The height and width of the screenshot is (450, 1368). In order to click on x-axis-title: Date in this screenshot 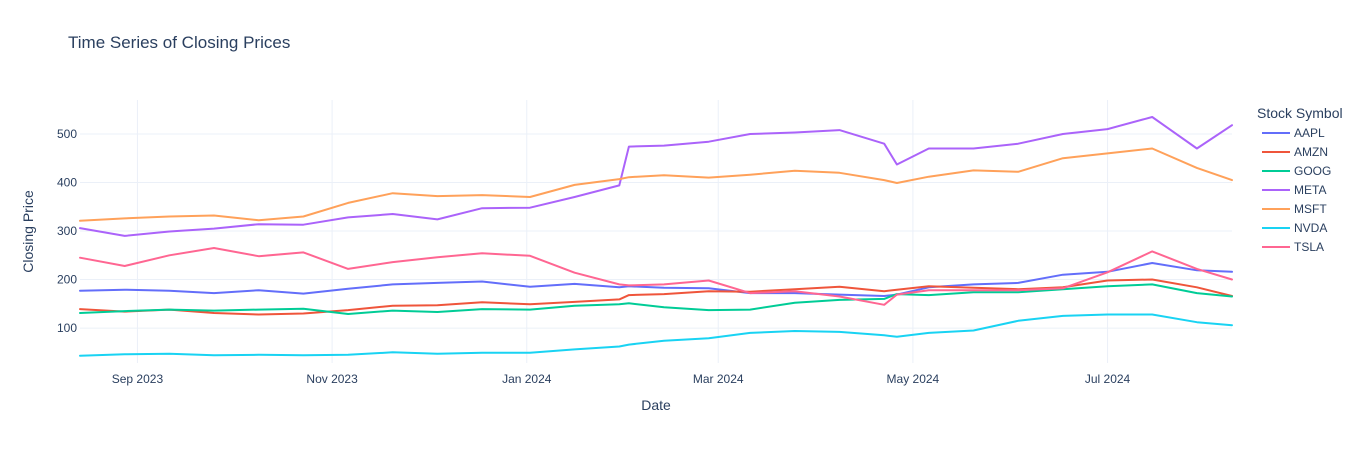, I will do `click(656, 405)`.